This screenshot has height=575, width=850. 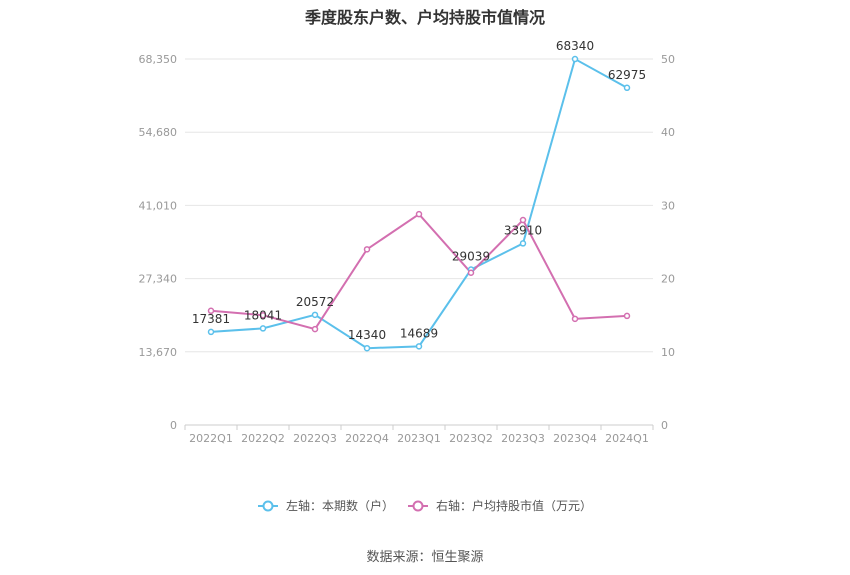 I want to click on right-axis-tick-label: 40, so click(x=668, y=132).